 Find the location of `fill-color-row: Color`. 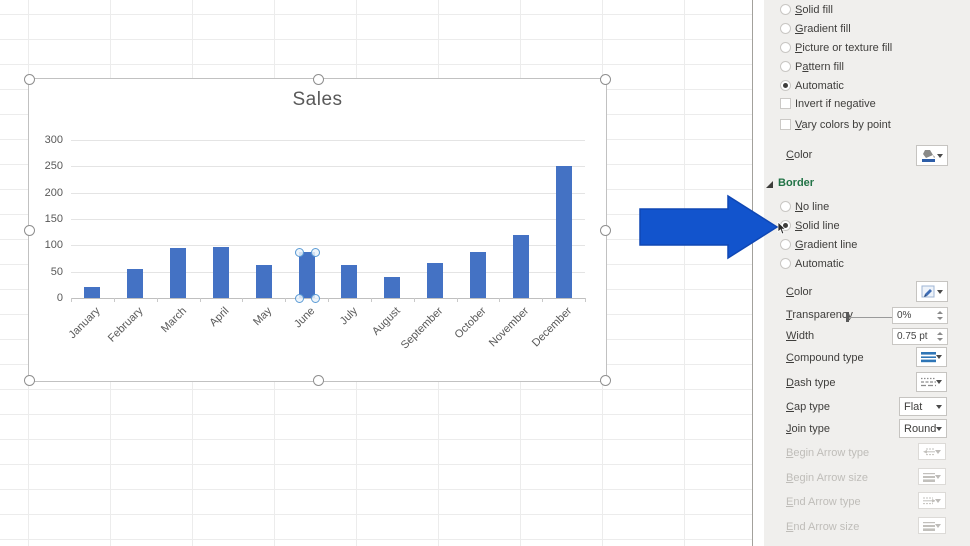

fill-color-row: Color is located at coordinates (867, 159).